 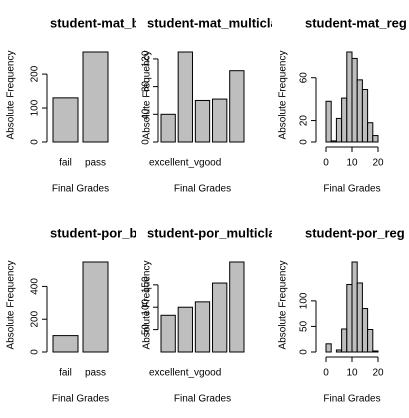 I want to click on chart-title: student-mat_multicla, so click(x=213, y=22).